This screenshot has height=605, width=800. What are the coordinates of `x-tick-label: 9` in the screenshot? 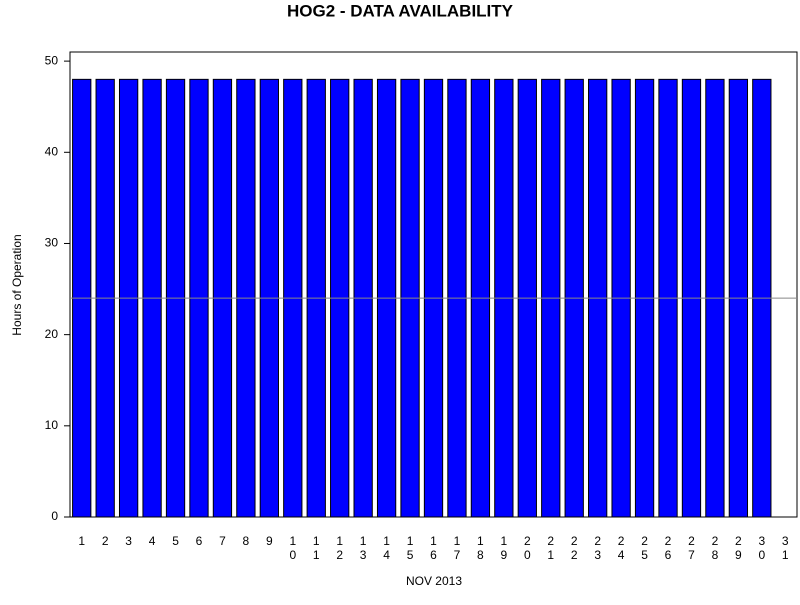 It's located at (269, 541).